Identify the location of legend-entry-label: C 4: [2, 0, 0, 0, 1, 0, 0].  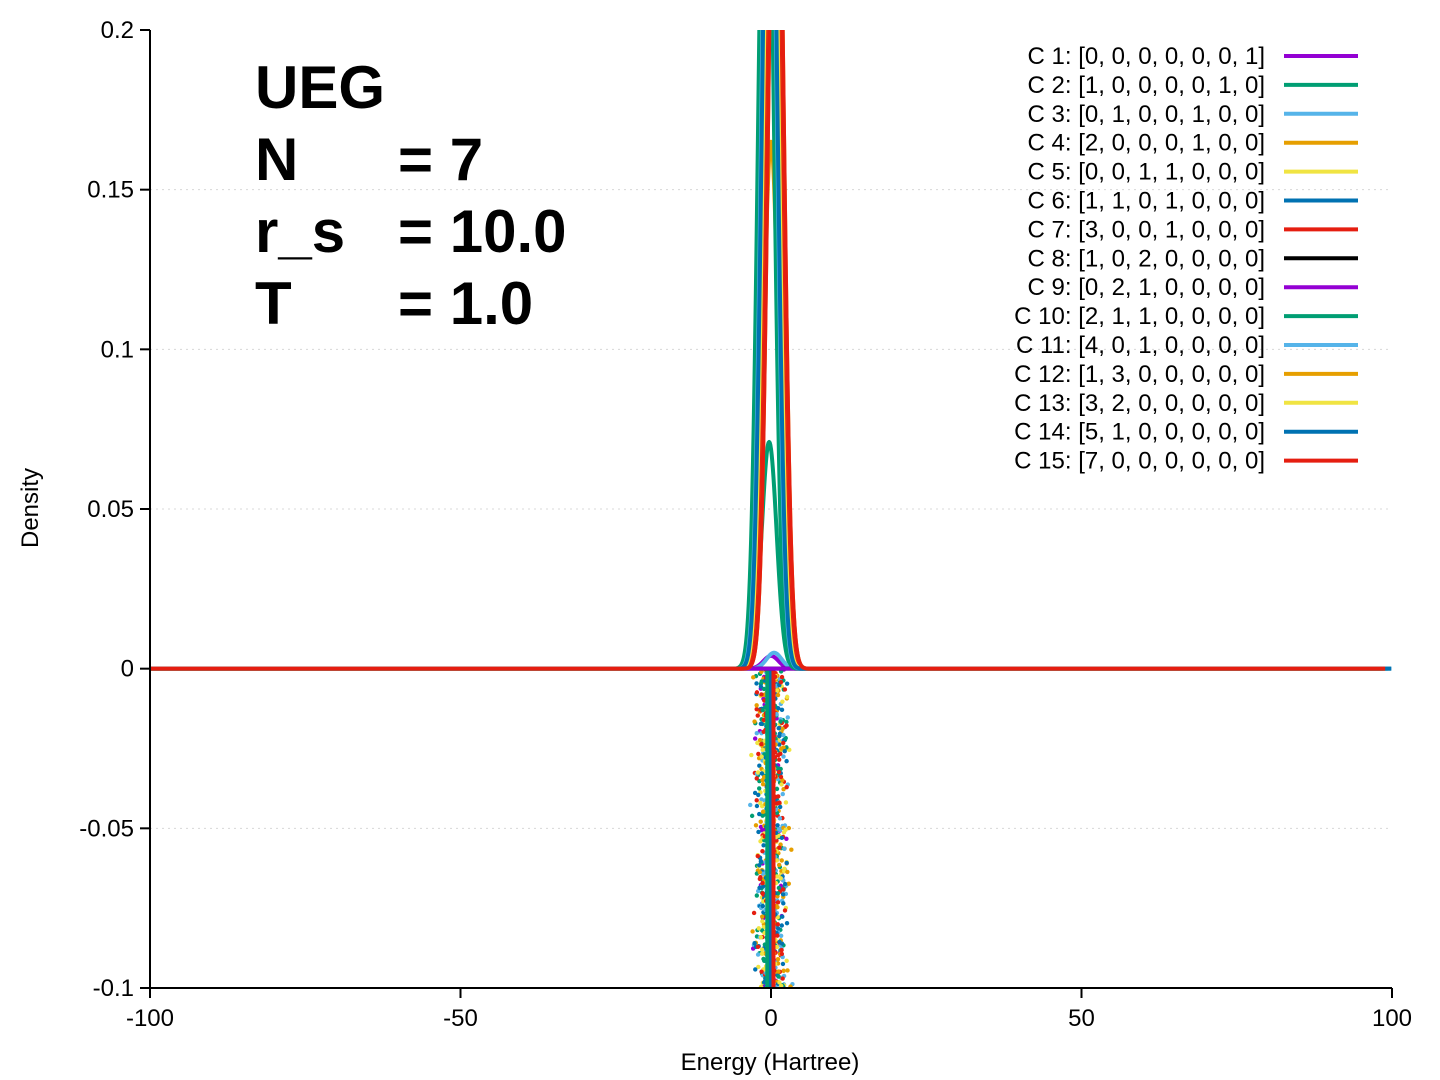
(1146, 143).